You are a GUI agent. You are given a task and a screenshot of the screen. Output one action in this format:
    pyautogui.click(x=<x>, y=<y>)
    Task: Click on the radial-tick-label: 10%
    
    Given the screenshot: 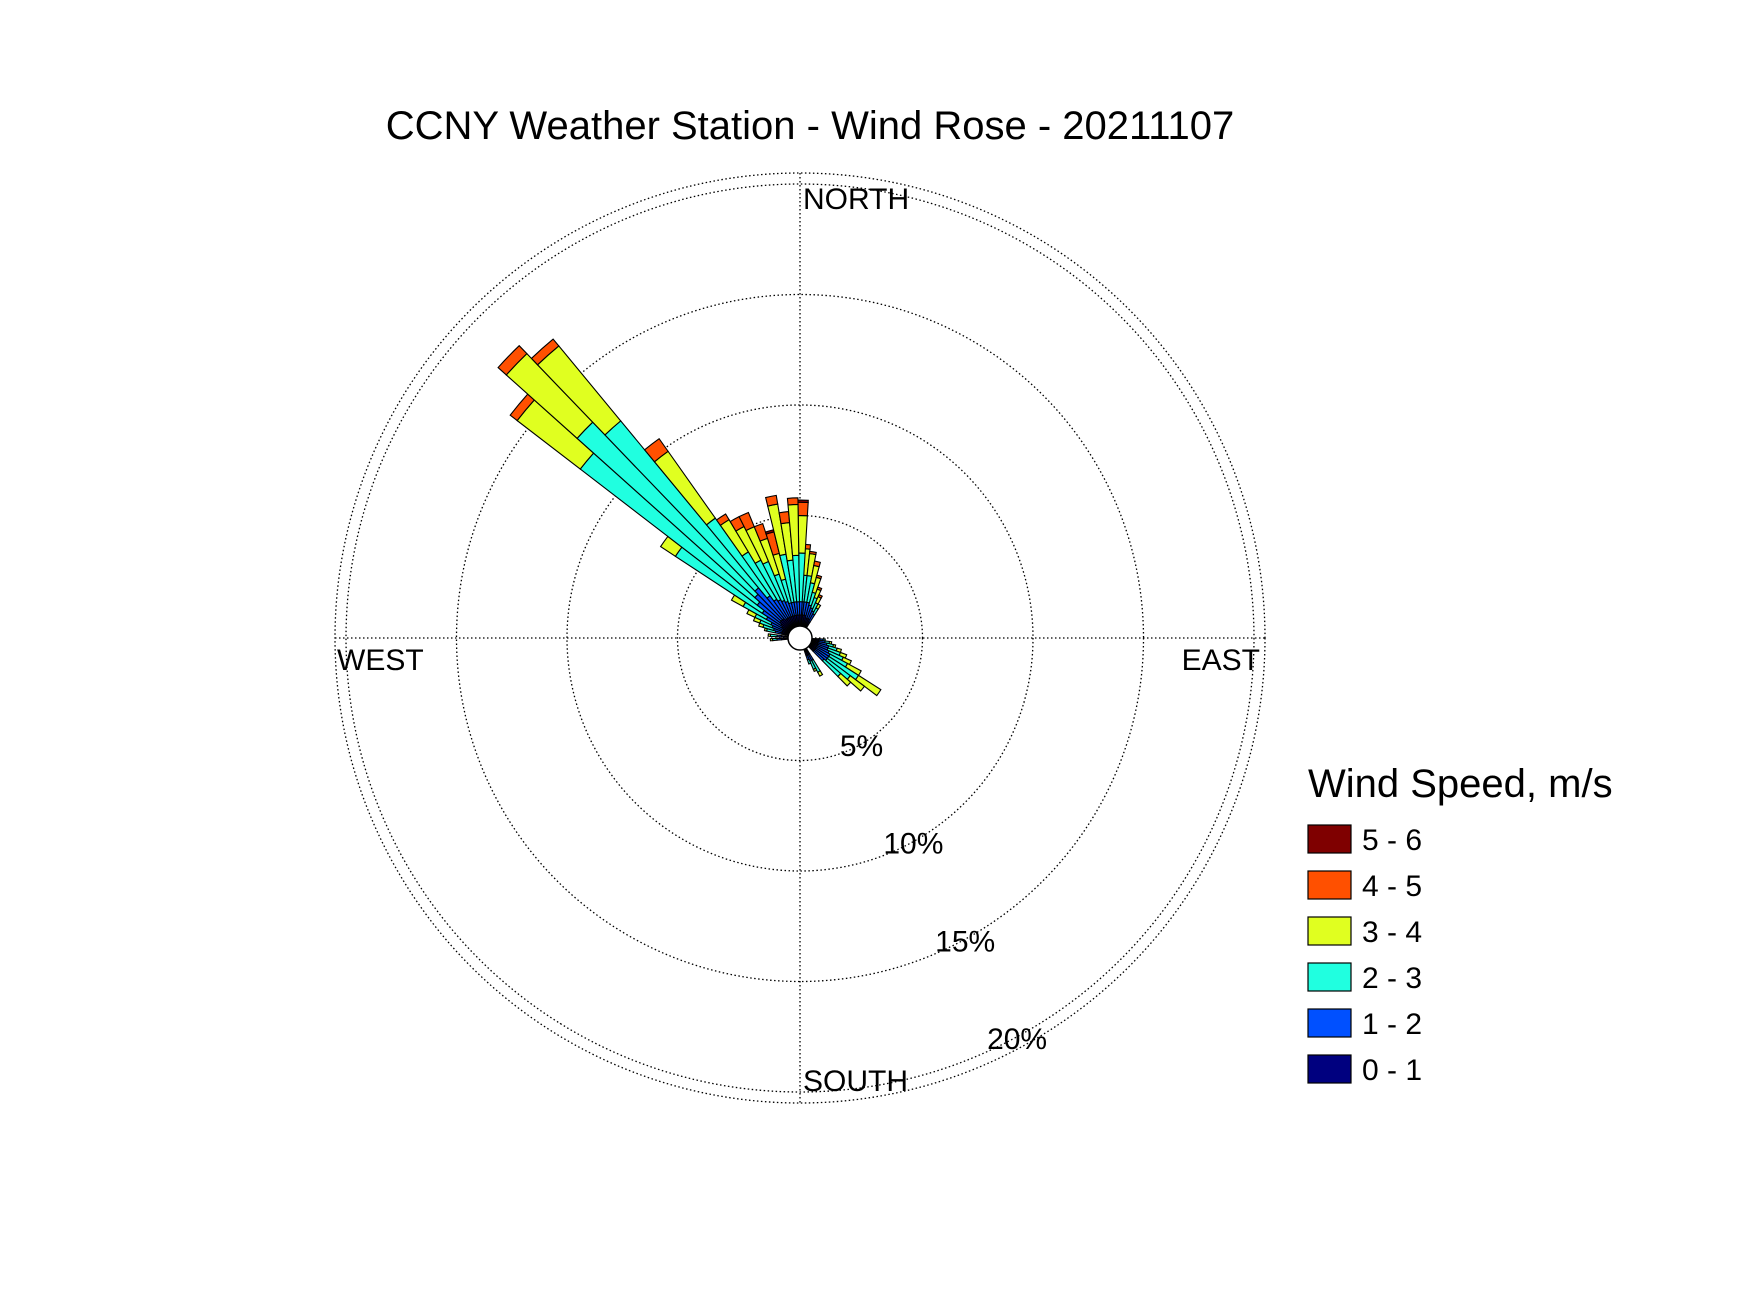 What is the action you would take?
    pyautogui.click(x=913, y=844)
    